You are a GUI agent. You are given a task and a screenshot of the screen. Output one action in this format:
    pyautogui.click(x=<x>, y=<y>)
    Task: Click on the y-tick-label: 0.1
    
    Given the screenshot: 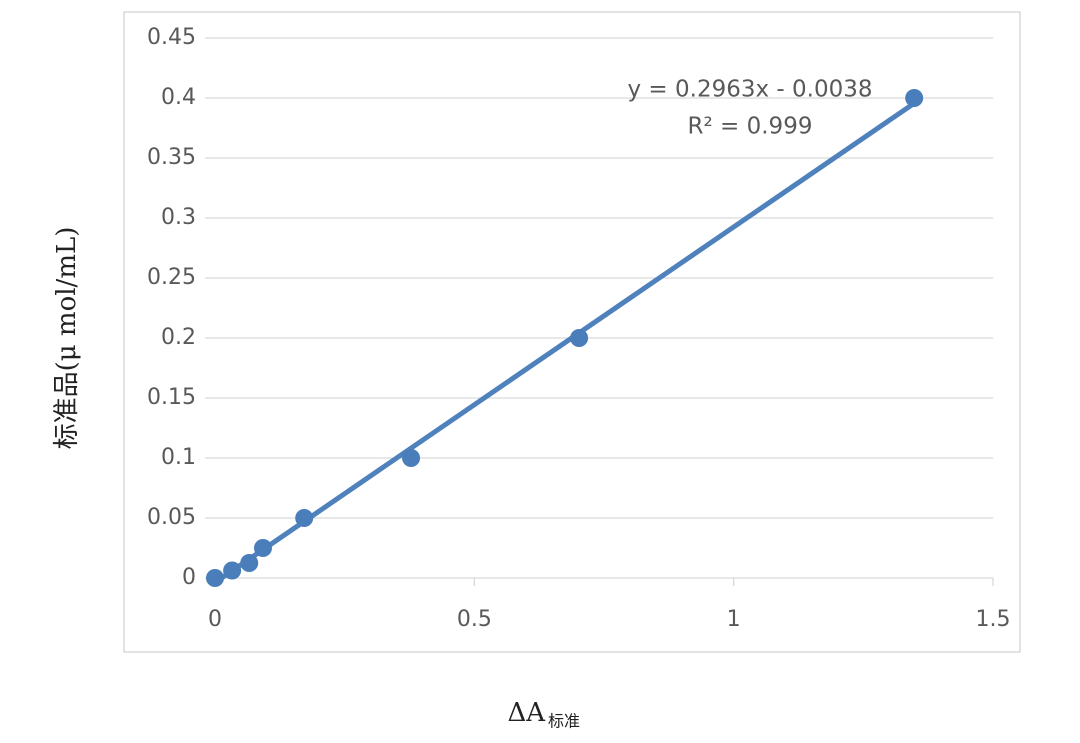 What is the action you would take?
    pyautogui.click(x=178, y=457)
    